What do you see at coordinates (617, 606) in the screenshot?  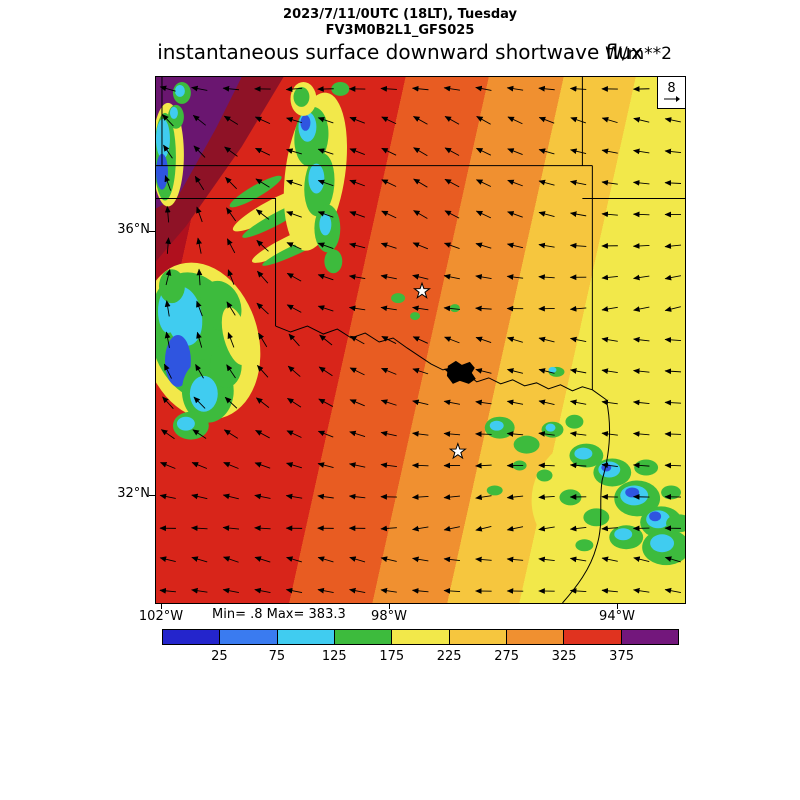 I see `axis-tick-94w` at bounding box center [617, 606].